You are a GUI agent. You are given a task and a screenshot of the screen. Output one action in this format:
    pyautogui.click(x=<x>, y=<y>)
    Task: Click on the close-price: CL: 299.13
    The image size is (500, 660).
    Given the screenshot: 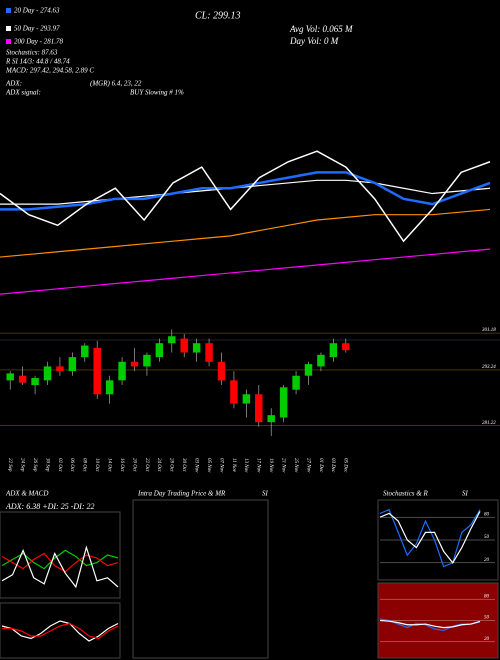 What is the action you would take?
    pyautogui.click(x=218, y=15)
    